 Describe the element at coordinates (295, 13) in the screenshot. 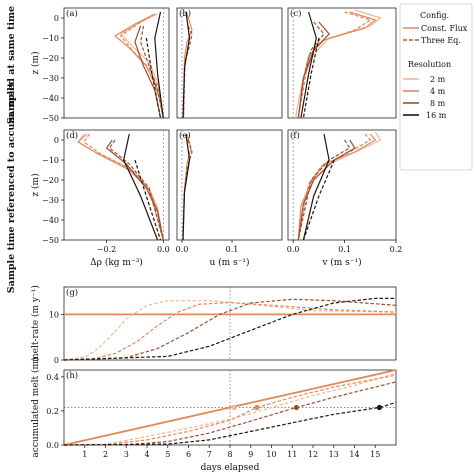

I see `panel-label: (c)` at that location.